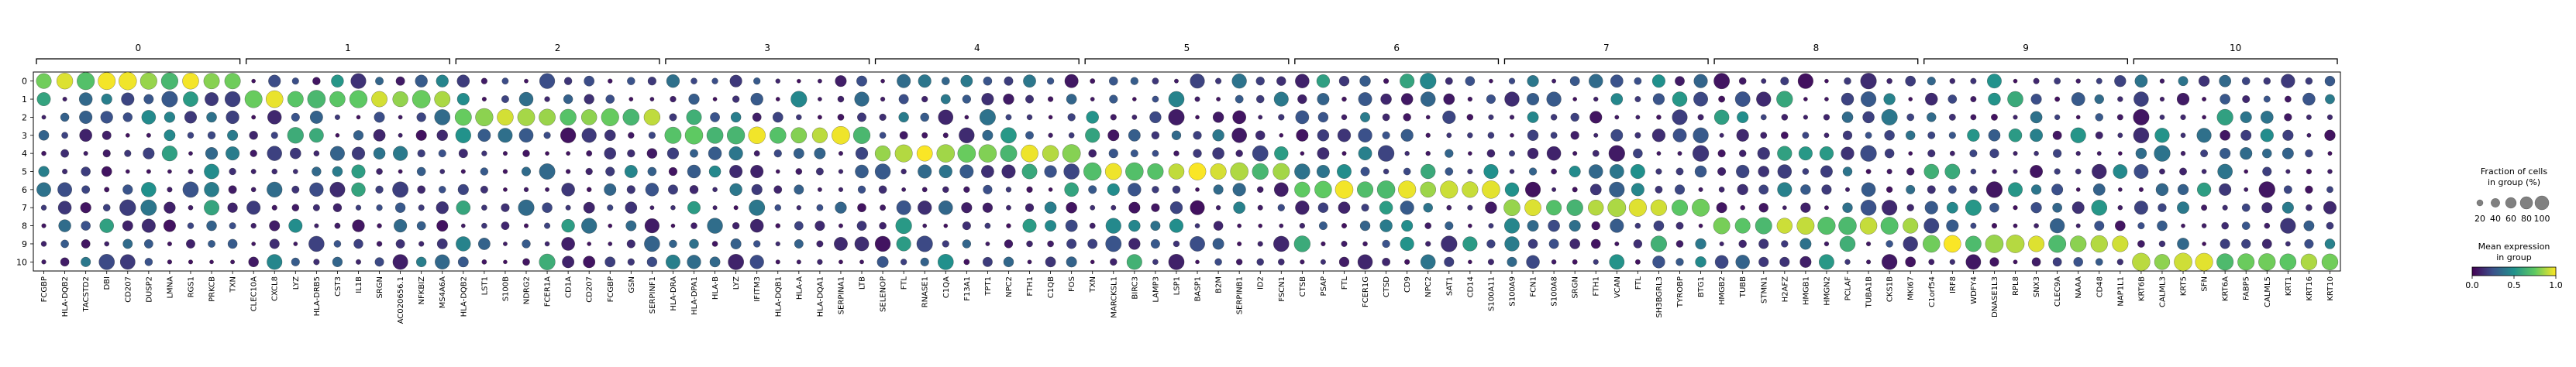 The image size is (2576, 367). What do you see at coordinates (1261, 283) in the screenshot?
I see `x-tick-label: ID2` at bounding box center [1261, 283].